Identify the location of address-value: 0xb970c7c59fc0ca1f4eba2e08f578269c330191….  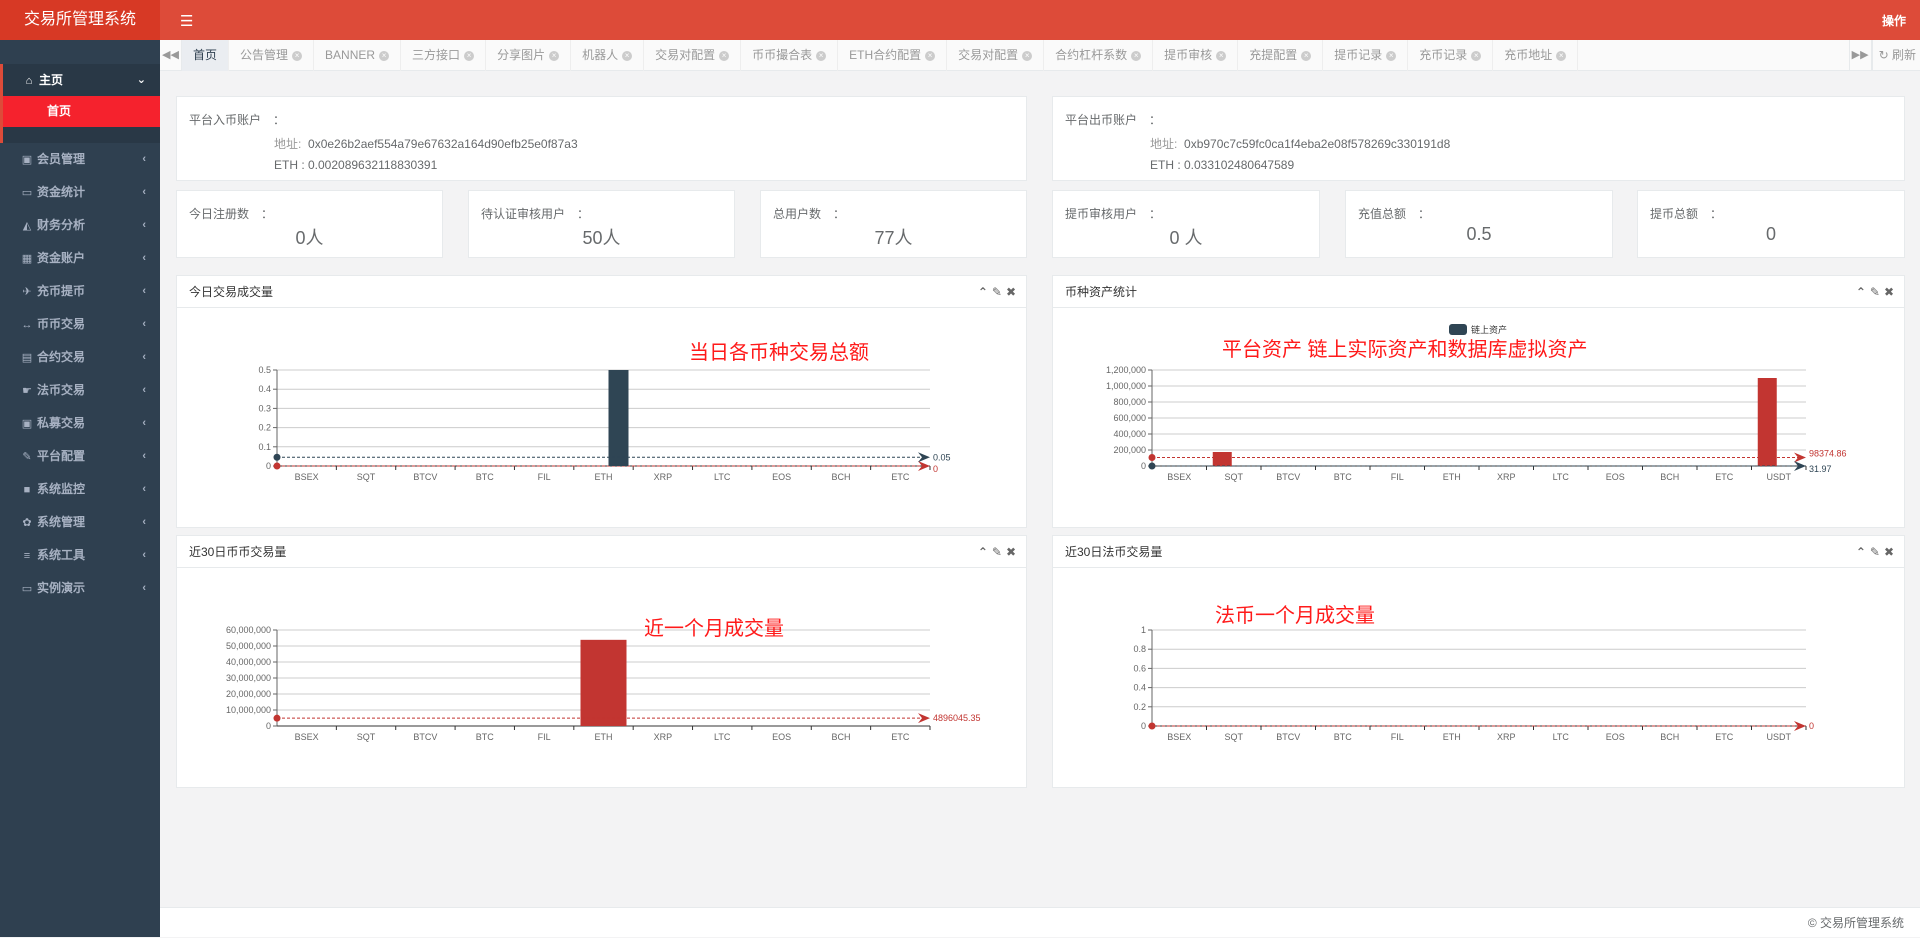
(1317, 144).